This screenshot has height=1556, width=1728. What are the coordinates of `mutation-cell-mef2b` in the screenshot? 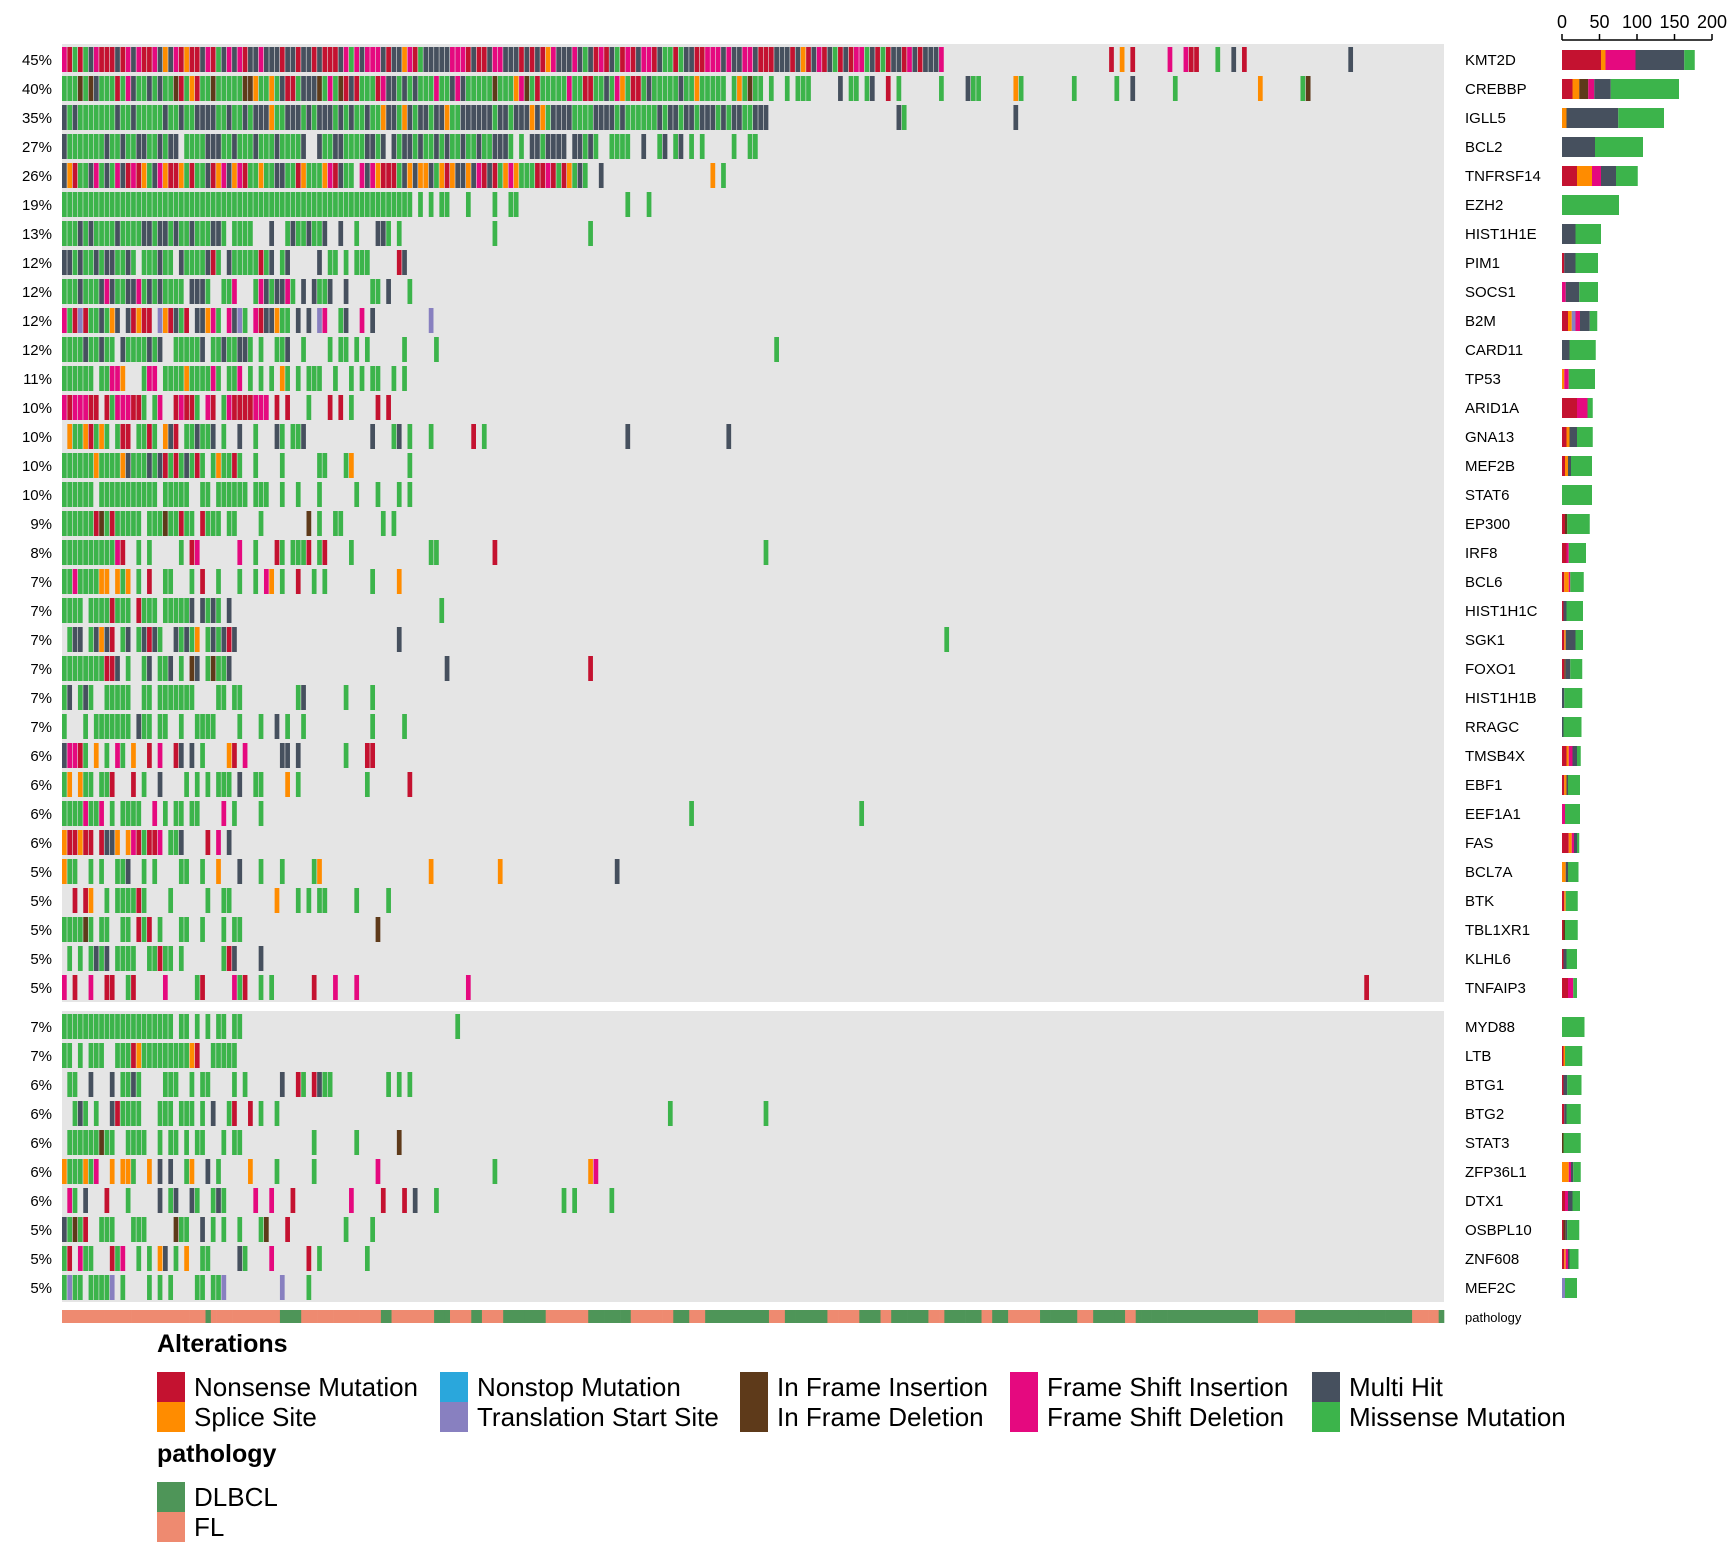 It's located at (240, 465).